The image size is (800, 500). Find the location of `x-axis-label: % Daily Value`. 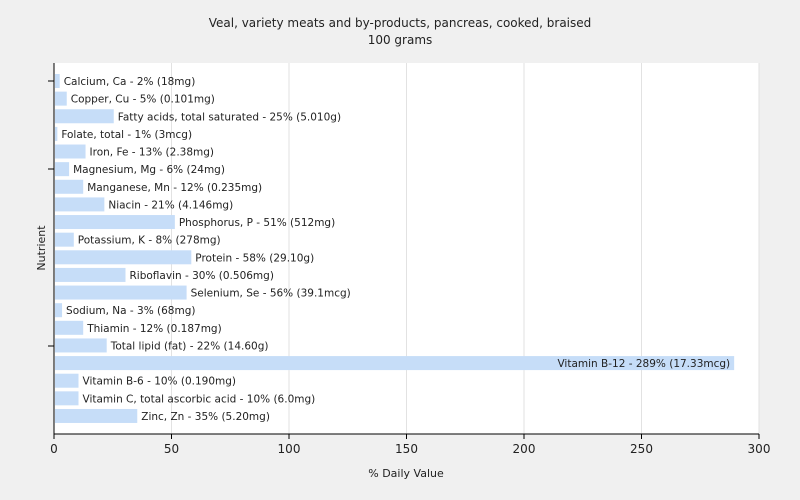

x-axis-label: % Daily Value is located at coordinates (406, 473).